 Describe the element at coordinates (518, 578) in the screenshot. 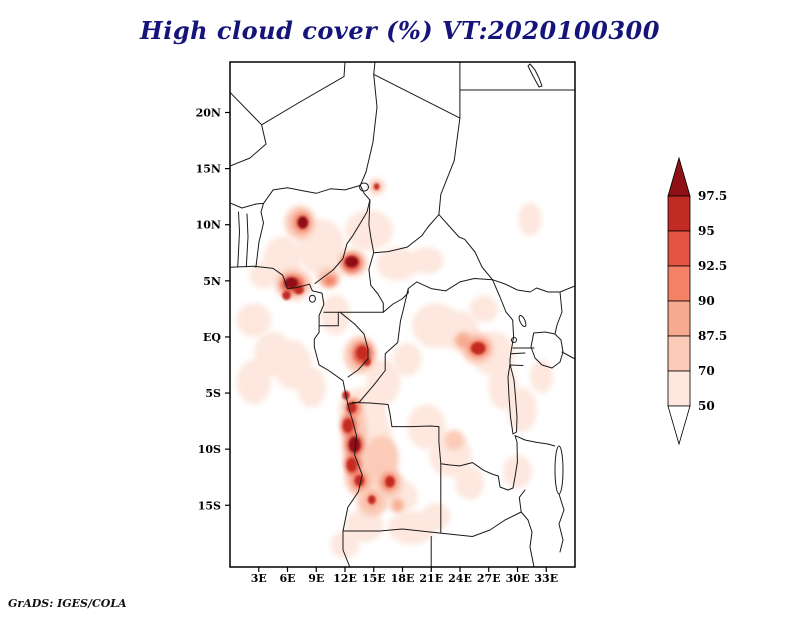

I see `x-tick-label: 30E` at that location.